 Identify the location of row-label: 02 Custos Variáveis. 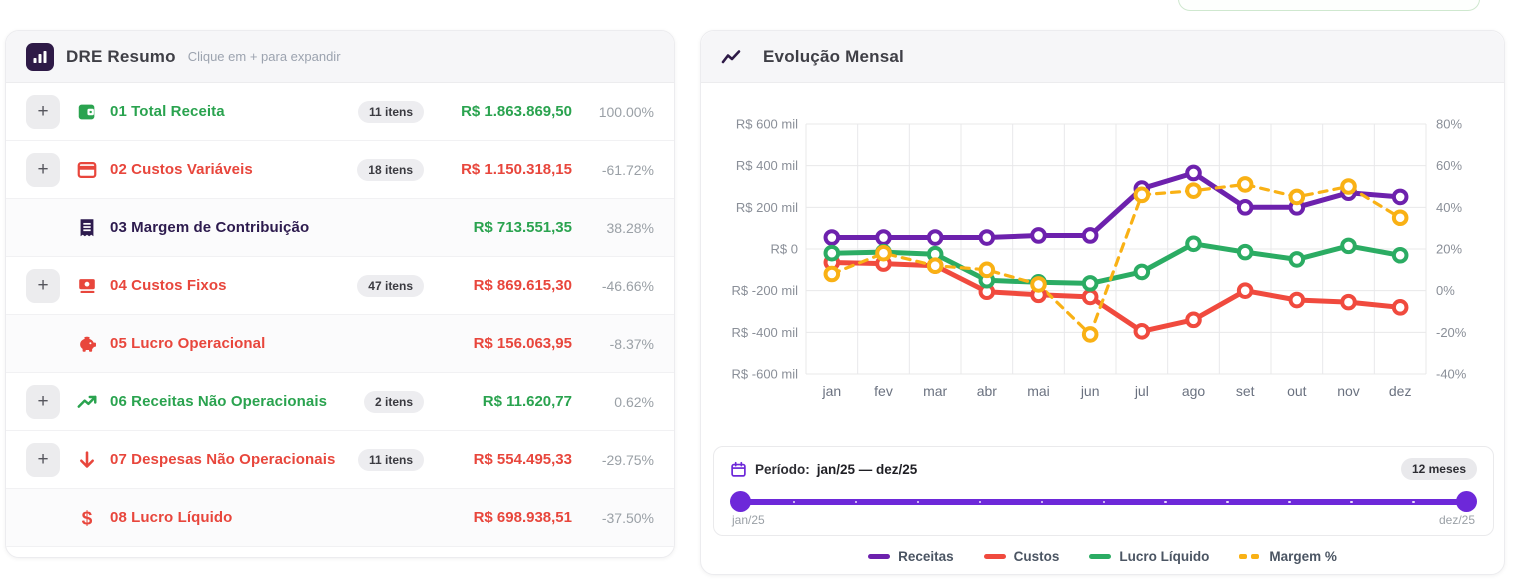
(181, 169).